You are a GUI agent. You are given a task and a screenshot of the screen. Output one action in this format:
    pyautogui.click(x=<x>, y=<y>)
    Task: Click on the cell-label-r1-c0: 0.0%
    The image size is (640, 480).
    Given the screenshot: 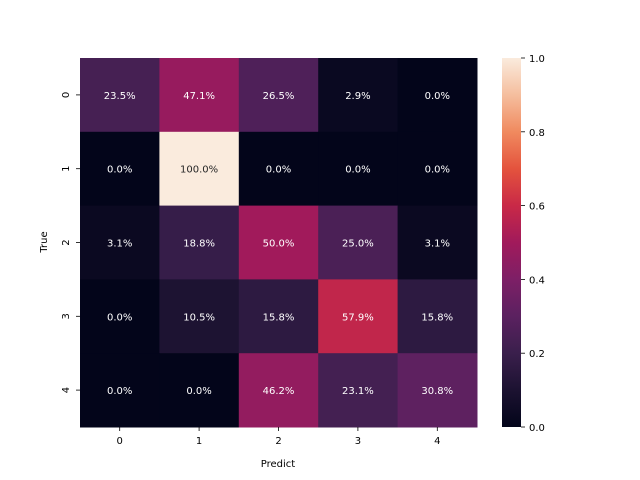 What is the action you would take?
    pyautogui.click(x=119, y=170)
    